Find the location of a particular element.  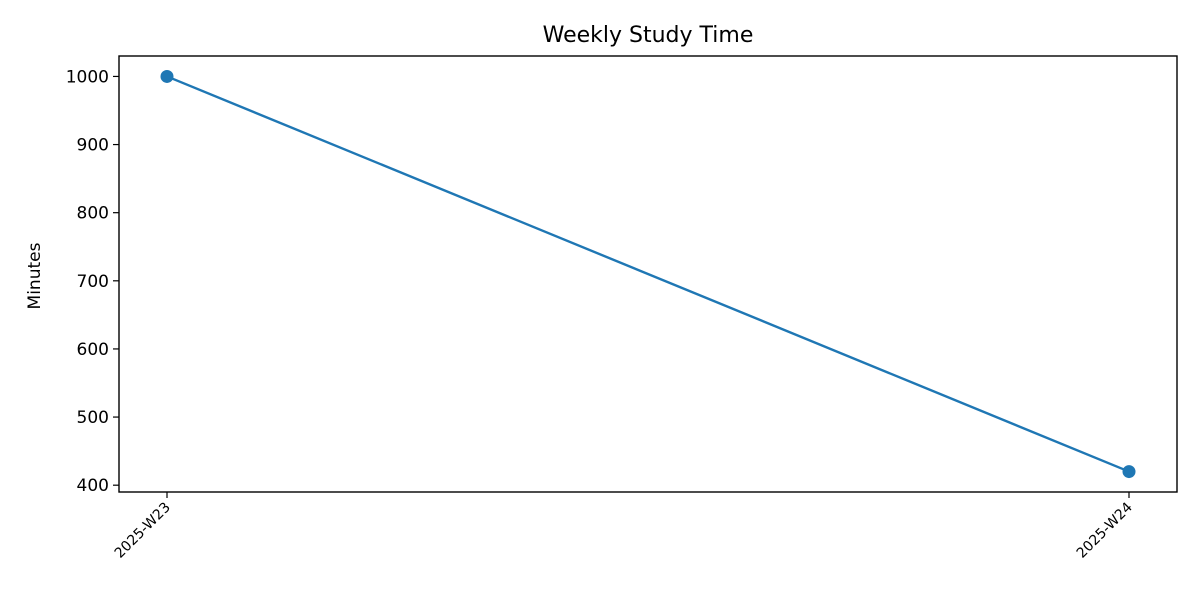

chart-title: Weekly Study Time is located at coordinates (648, 35).